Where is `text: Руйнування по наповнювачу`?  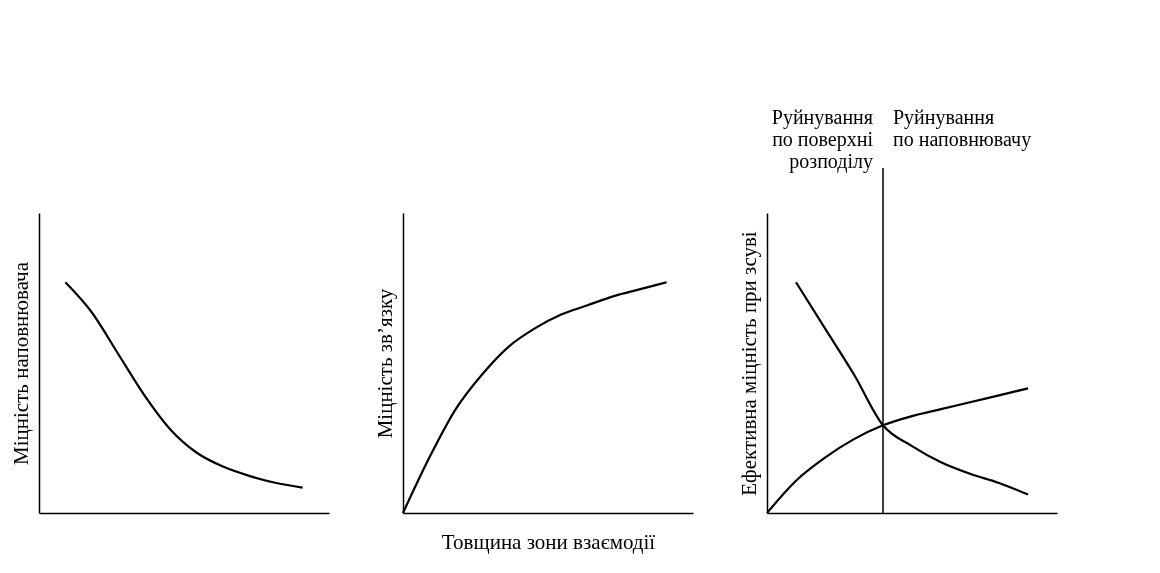 text: Руйнування по наповнювачу is located at coordinates (962, 128).